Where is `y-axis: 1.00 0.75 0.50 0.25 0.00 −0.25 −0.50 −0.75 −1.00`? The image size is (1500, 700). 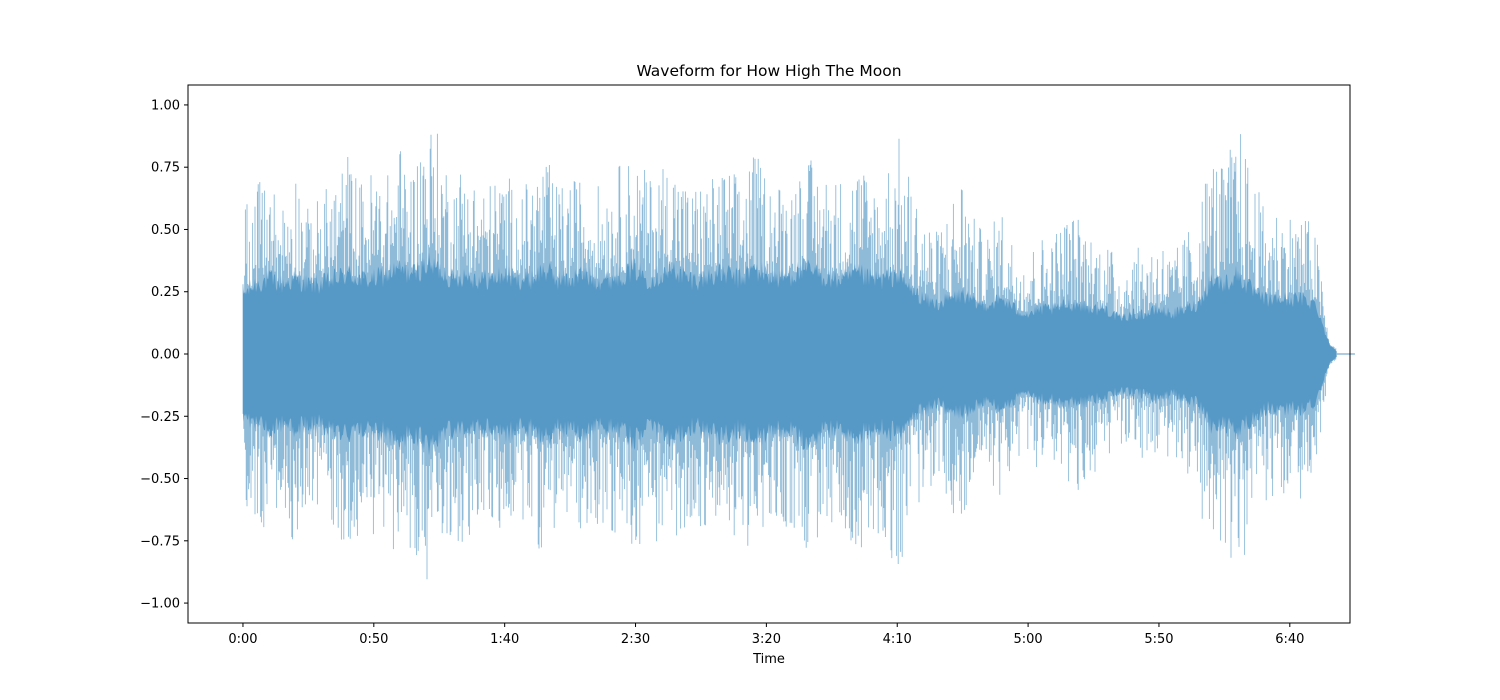
y-axis: 1.00 0.75 0.50 0.25 0.00 −0.25 −0.50 −0.75 −1.00 is located at coordinates (164, 355).